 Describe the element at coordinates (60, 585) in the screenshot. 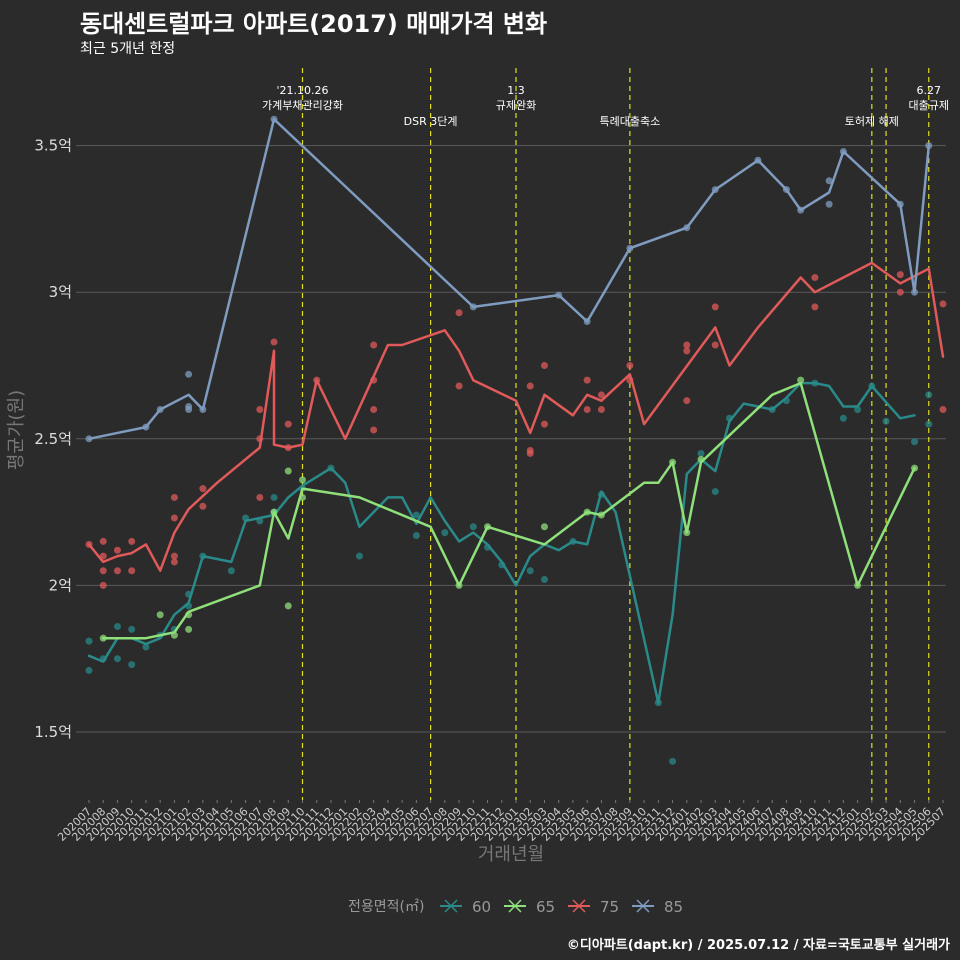

I see `y-tick-label: 2억` at that location.